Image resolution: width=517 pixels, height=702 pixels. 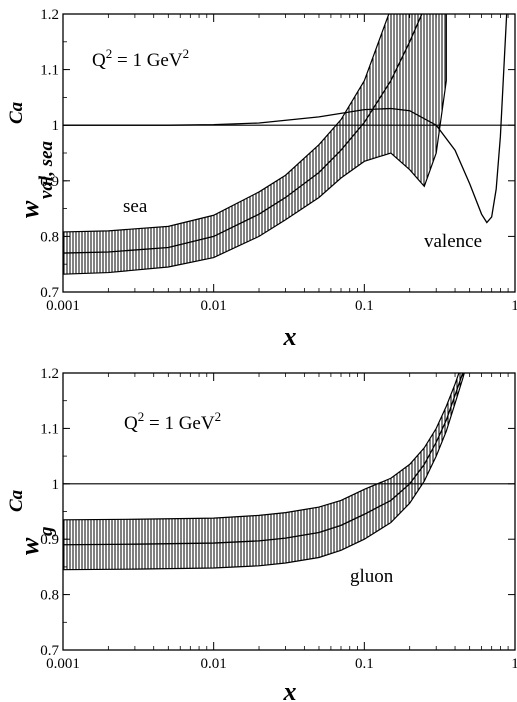 What do you see at coordinates (49, 429) in the screenshot?
I see `bottom-ytick-label: 1.1` at bounding box center [49, 429].